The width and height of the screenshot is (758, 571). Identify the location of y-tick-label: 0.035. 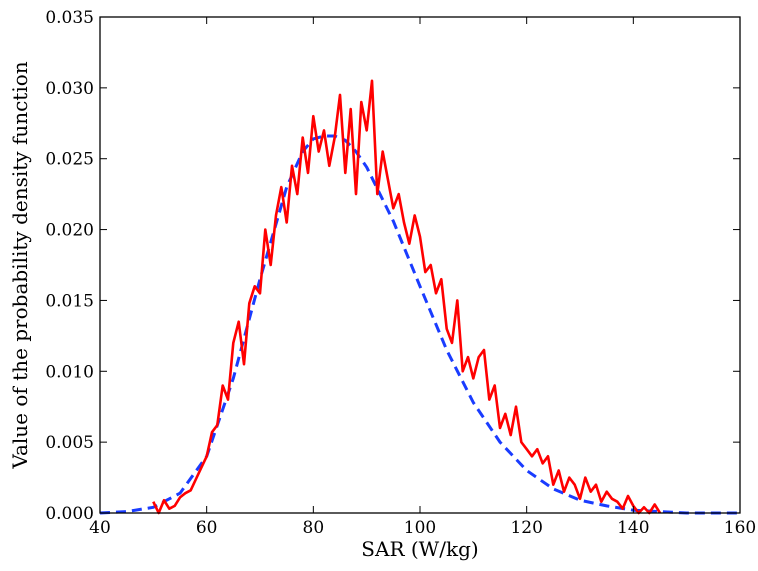
(69, 18).